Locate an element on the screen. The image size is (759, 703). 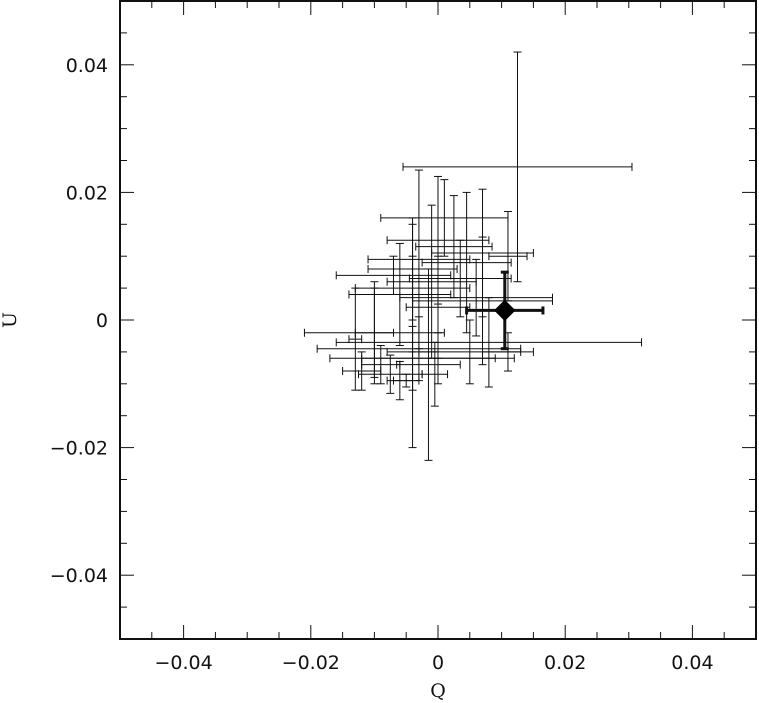
y-axis-label: U is located at coordinates (10, 320).